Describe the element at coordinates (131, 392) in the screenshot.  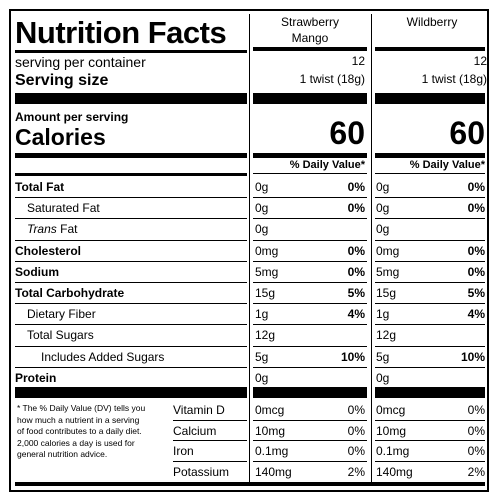
I see `thick-rule-2a` at that location.